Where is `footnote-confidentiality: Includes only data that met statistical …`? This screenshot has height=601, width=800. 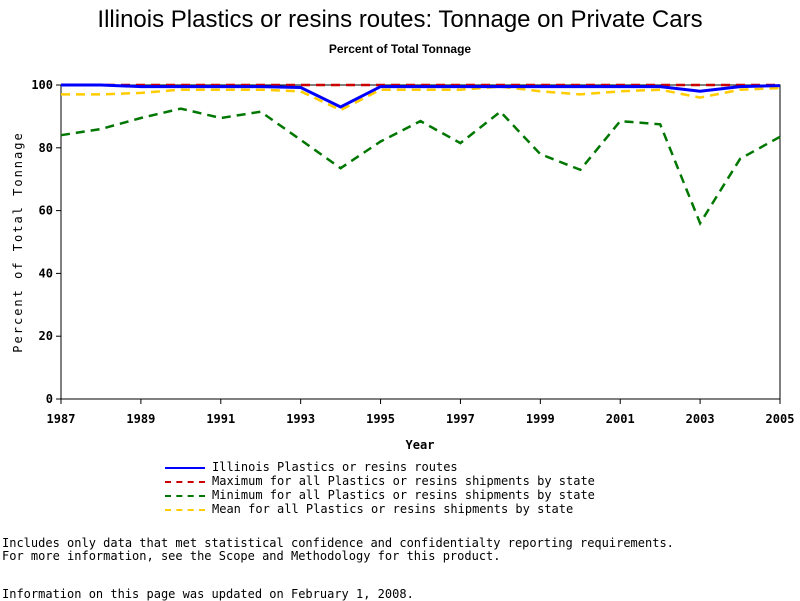 footnote-confidentiality: Includes only data that met statistical … is located at coordinates (338, 543).